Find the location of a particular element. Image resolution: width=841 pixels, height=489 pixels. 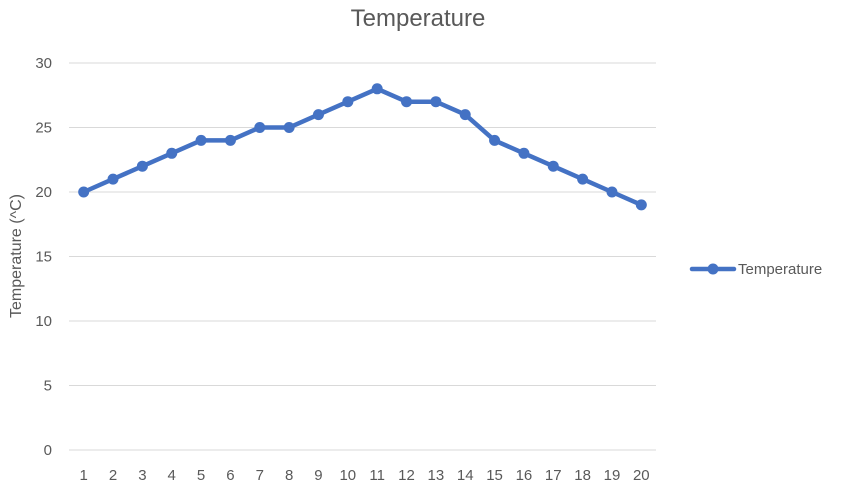

x-tick-label: 16 is located at coordinates (524, 475).